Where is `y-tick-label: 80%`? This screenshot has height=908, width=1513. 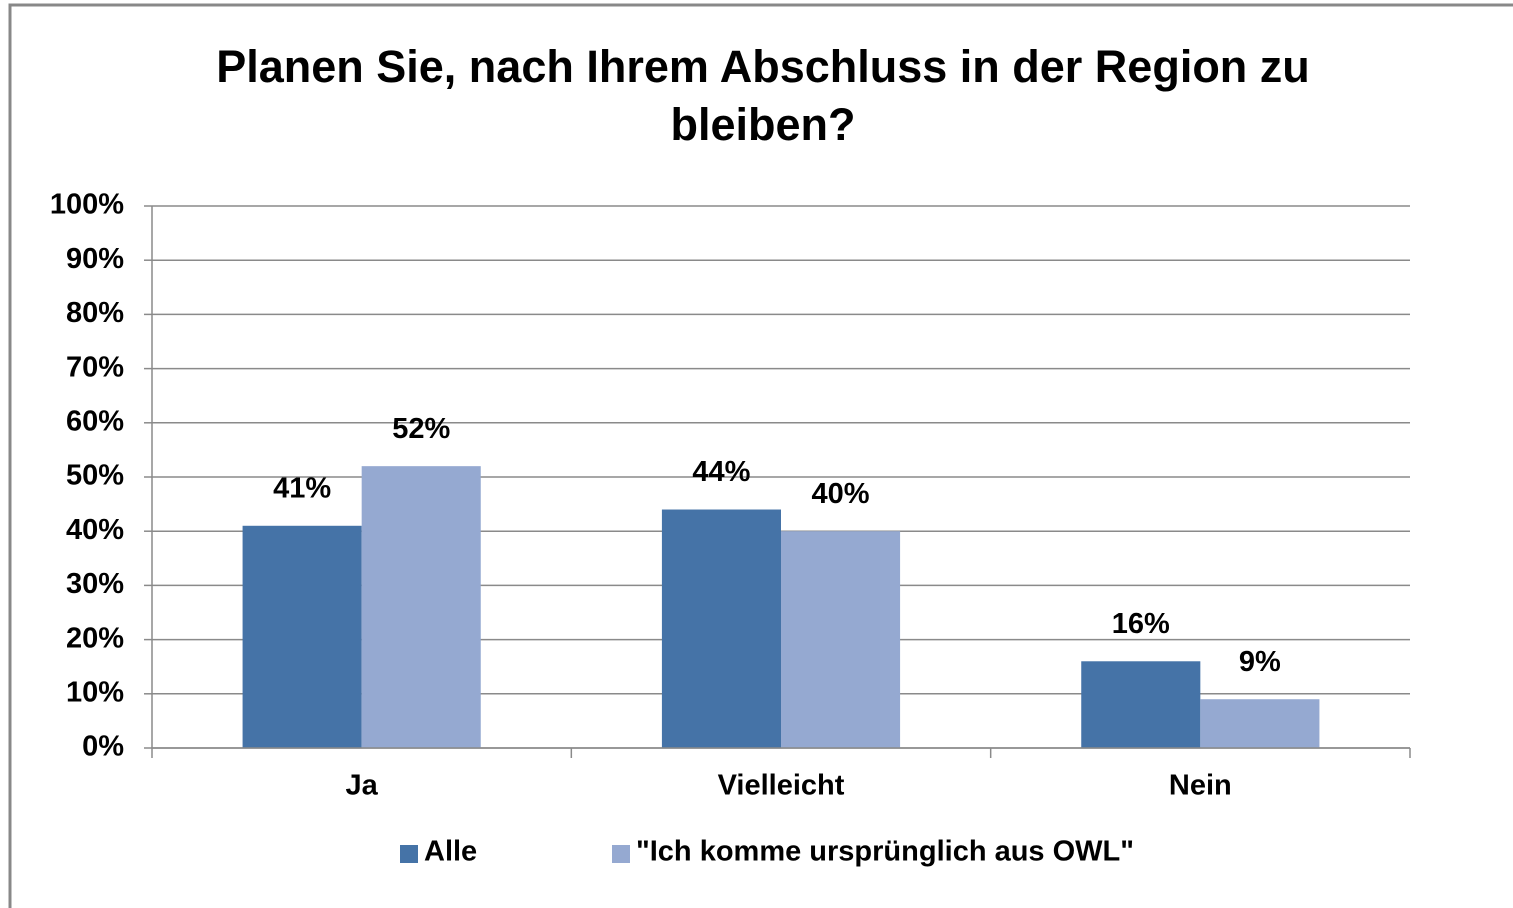 y-tick-label: 80% is located at coordinates (95, 313).